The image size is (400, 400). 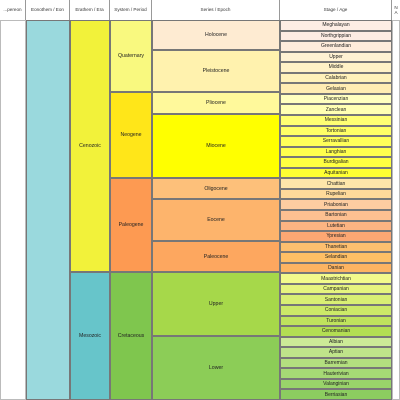 I want to click on stage-label: Albian, so click(x=336, y=341).